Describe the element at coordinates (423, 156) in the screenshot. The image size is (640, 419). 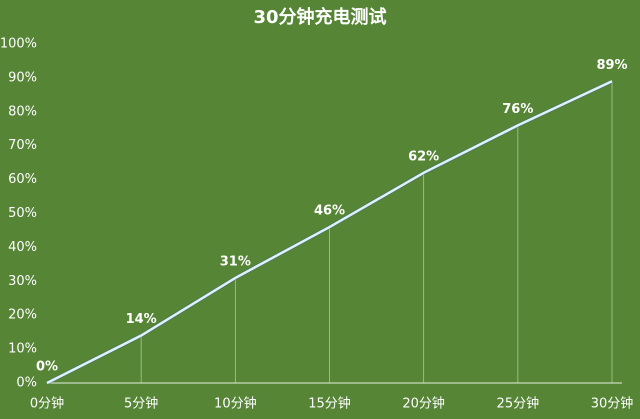
I see `value-label: 62%` at that location.